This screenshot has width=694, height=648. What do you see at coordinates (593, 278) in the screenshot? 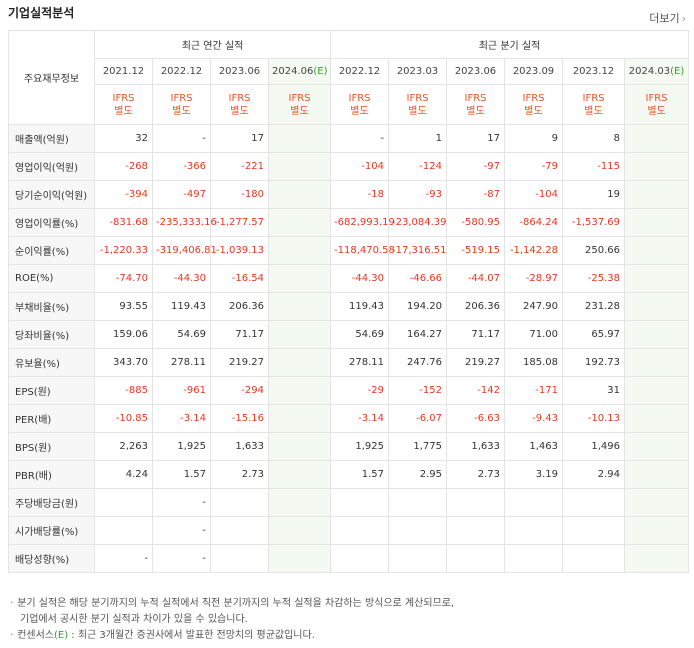
I see `cell-quarter-4: -25.38` at bounding box center [593, 278].